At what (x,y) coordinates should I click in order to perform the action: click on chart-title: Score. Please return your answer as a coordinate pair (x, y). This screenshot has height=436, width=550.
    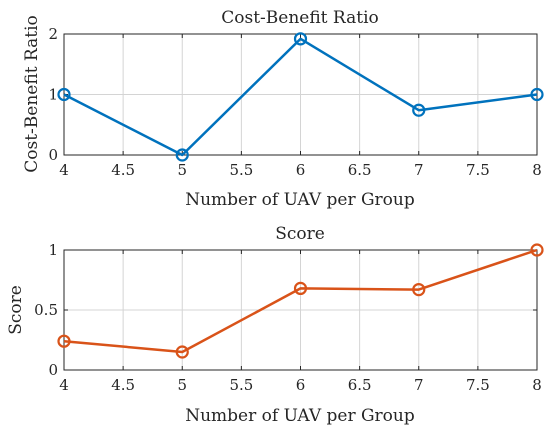
    Looking at the image, I should click on (300, 234).